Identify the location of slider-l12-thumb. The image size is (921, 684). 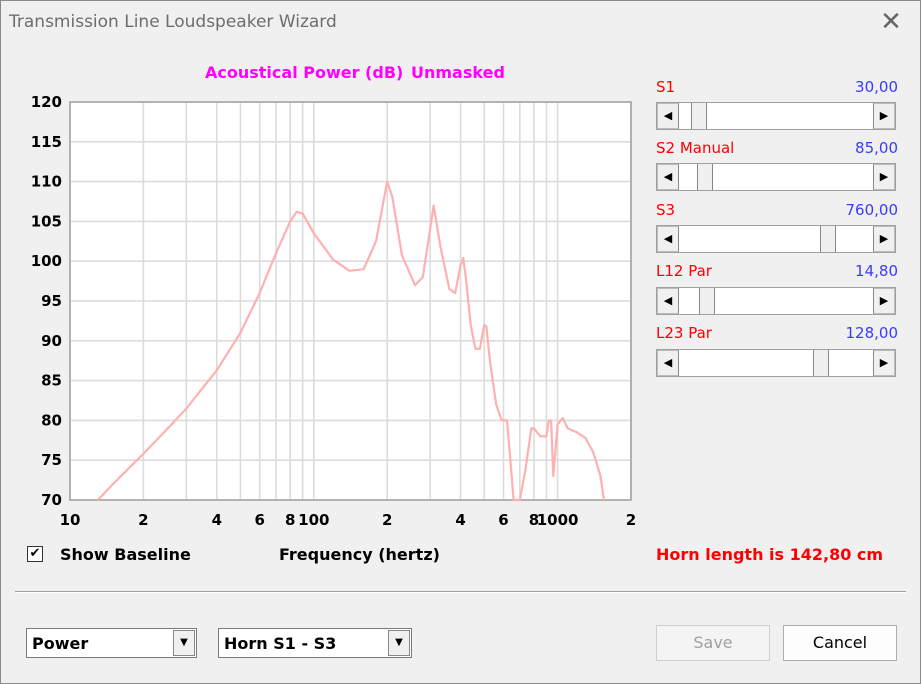
(706, 301).